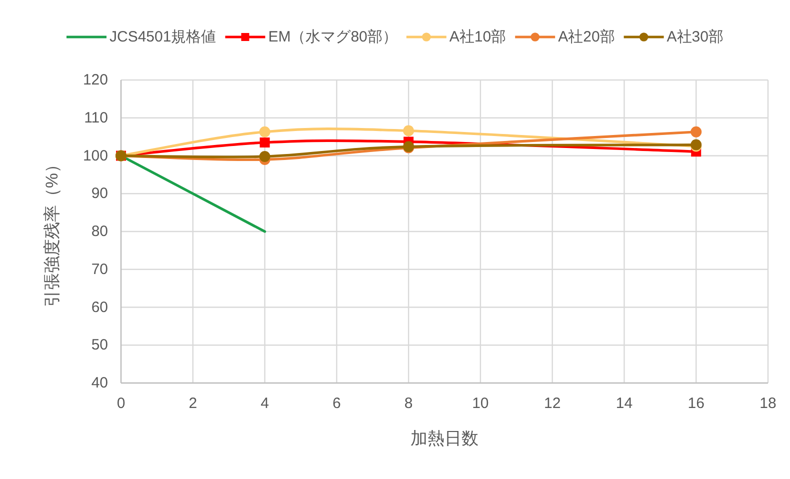 This screenshot has height=479, width=790. I want to click on legend-label: JCS4501規格値, so click(162, 37).